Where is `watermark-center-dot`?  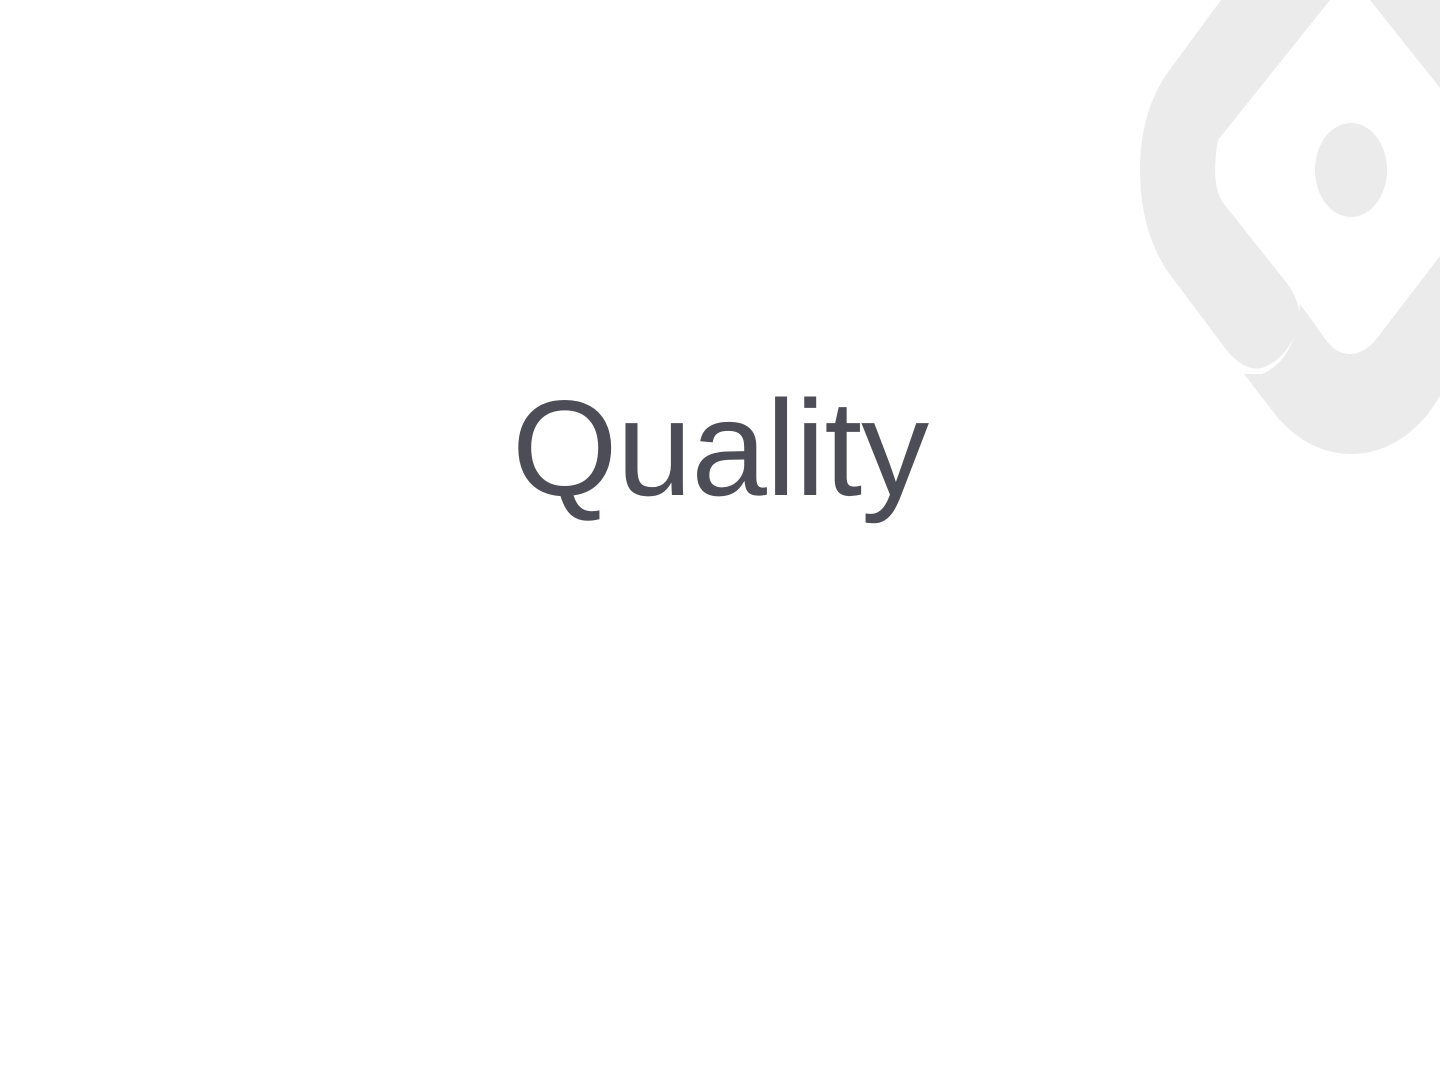 watermark-center-dot is located at coordinates (1351, 170).